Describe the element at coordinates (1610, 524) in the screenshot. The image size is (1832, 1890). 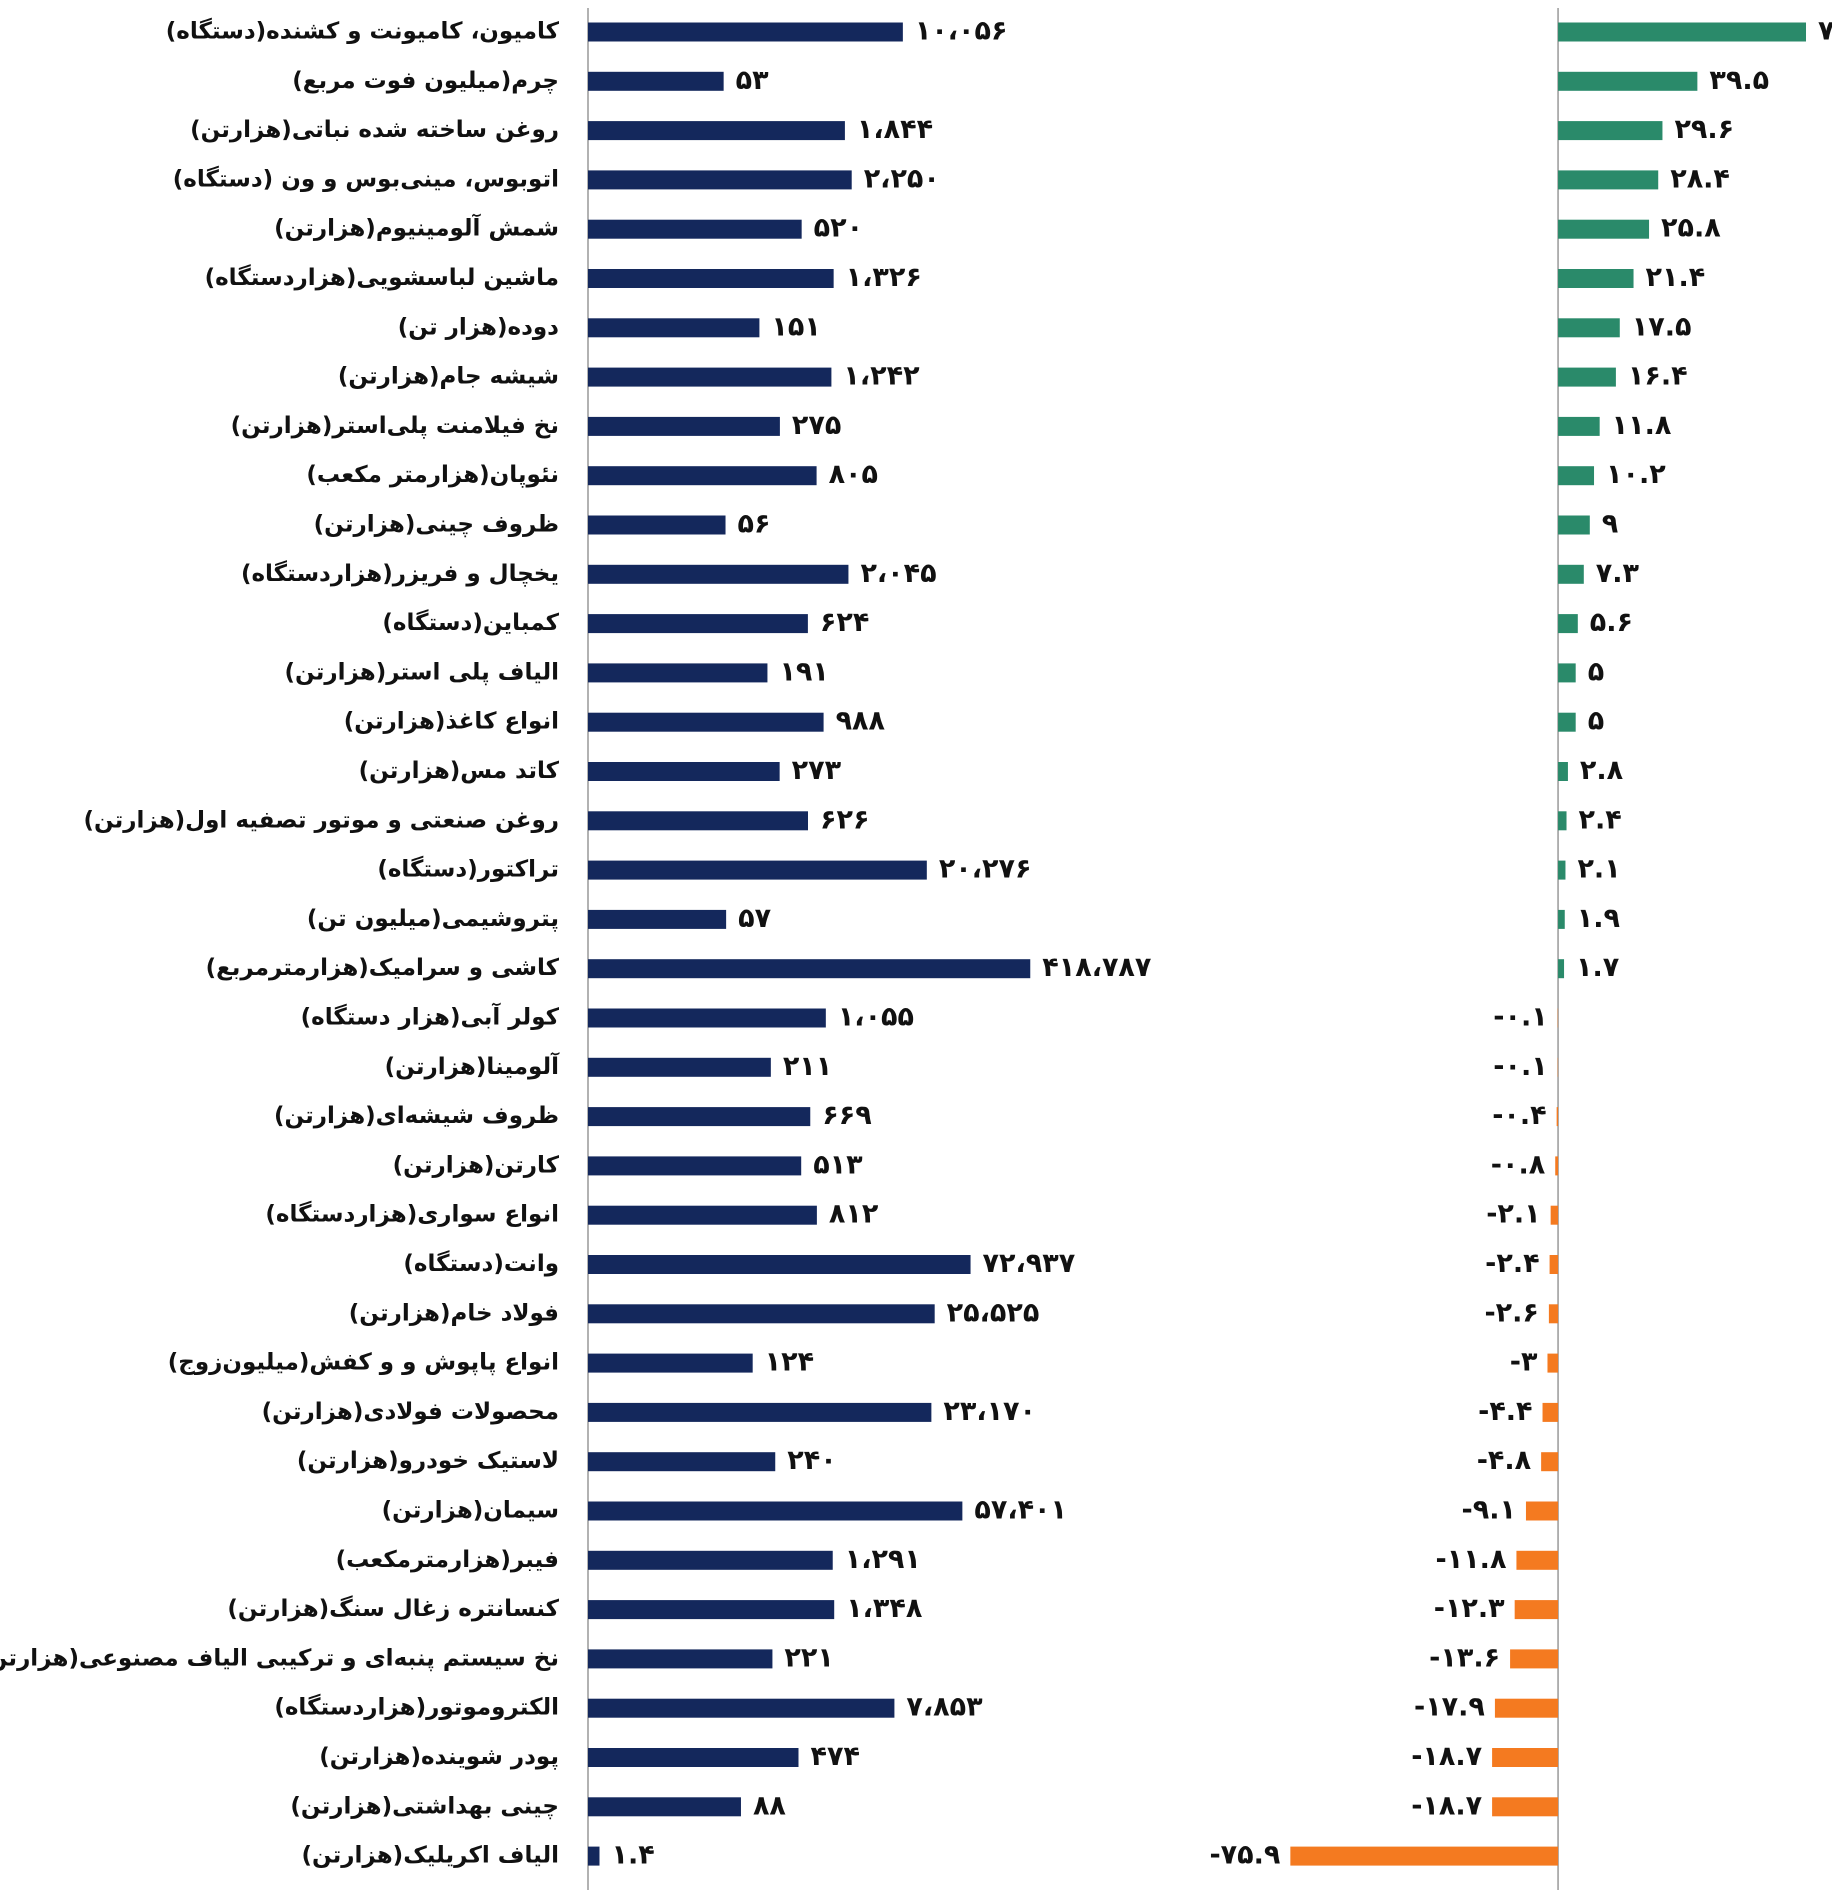
I see `value-label: ۹` at that location.